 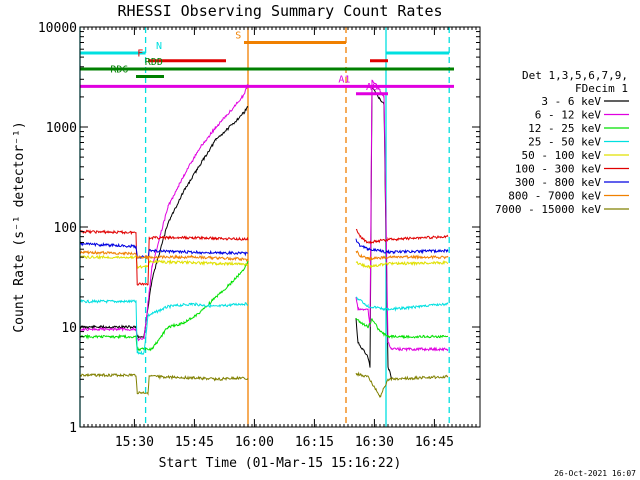 I want to click on series-3-line-a, so click(x=164, y=327).